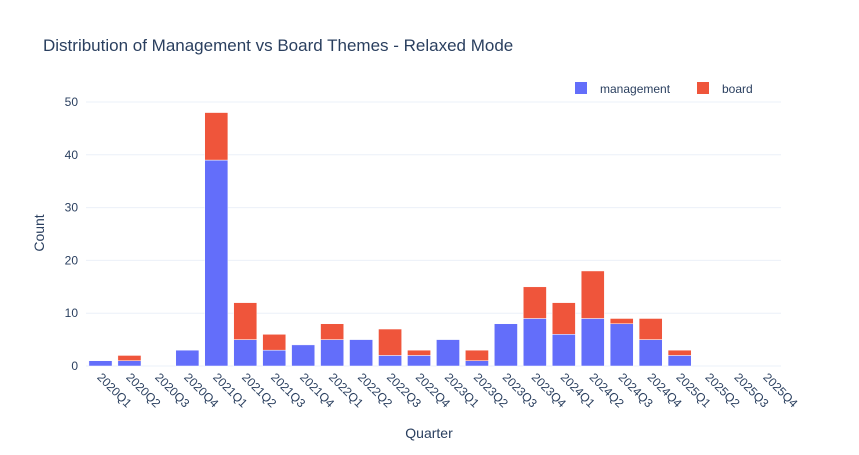 Image resolution: width=859 pixels, height=455 pixels. I want to click on legend: management board, so click(664, 89).